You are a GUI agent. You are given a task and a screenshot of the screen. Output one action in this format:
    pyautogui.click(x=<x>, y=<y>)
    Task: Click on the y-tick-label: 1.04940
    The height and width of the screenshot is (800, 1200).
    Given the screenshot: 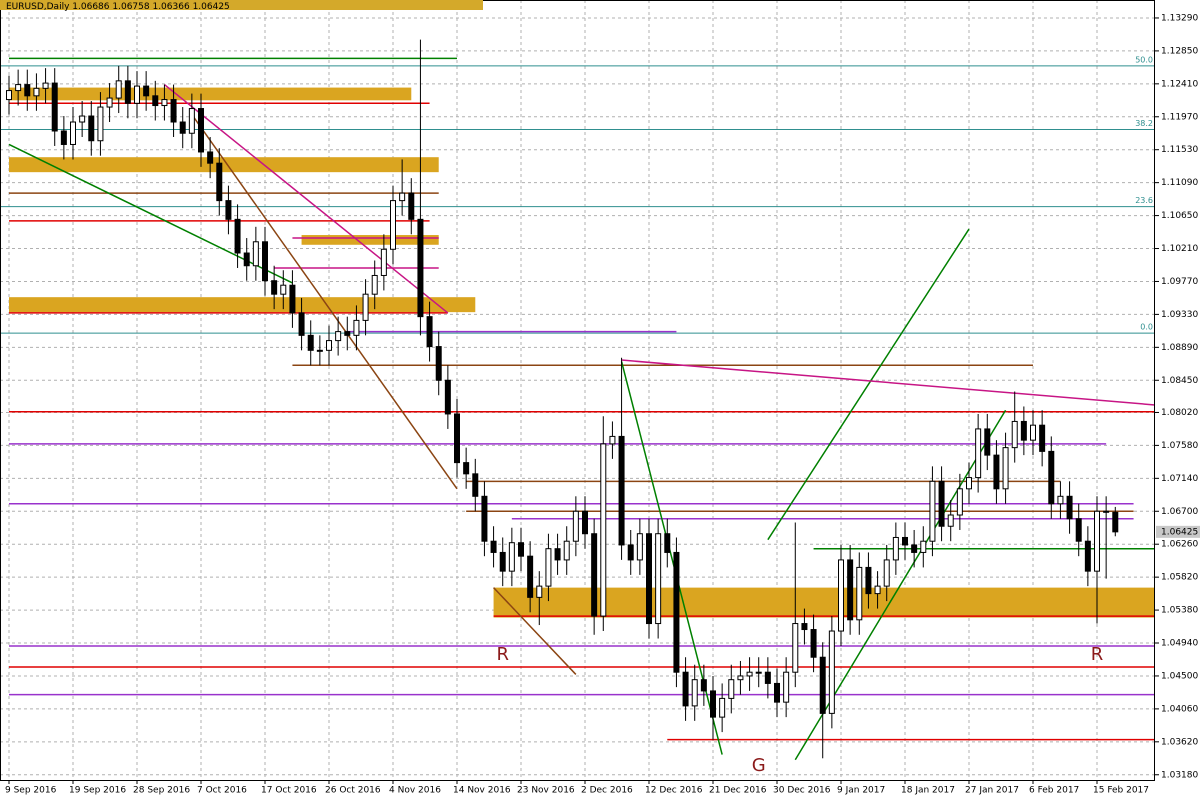 What is the action you would take?
    pyautogui.click(x=1179, y=644)
    